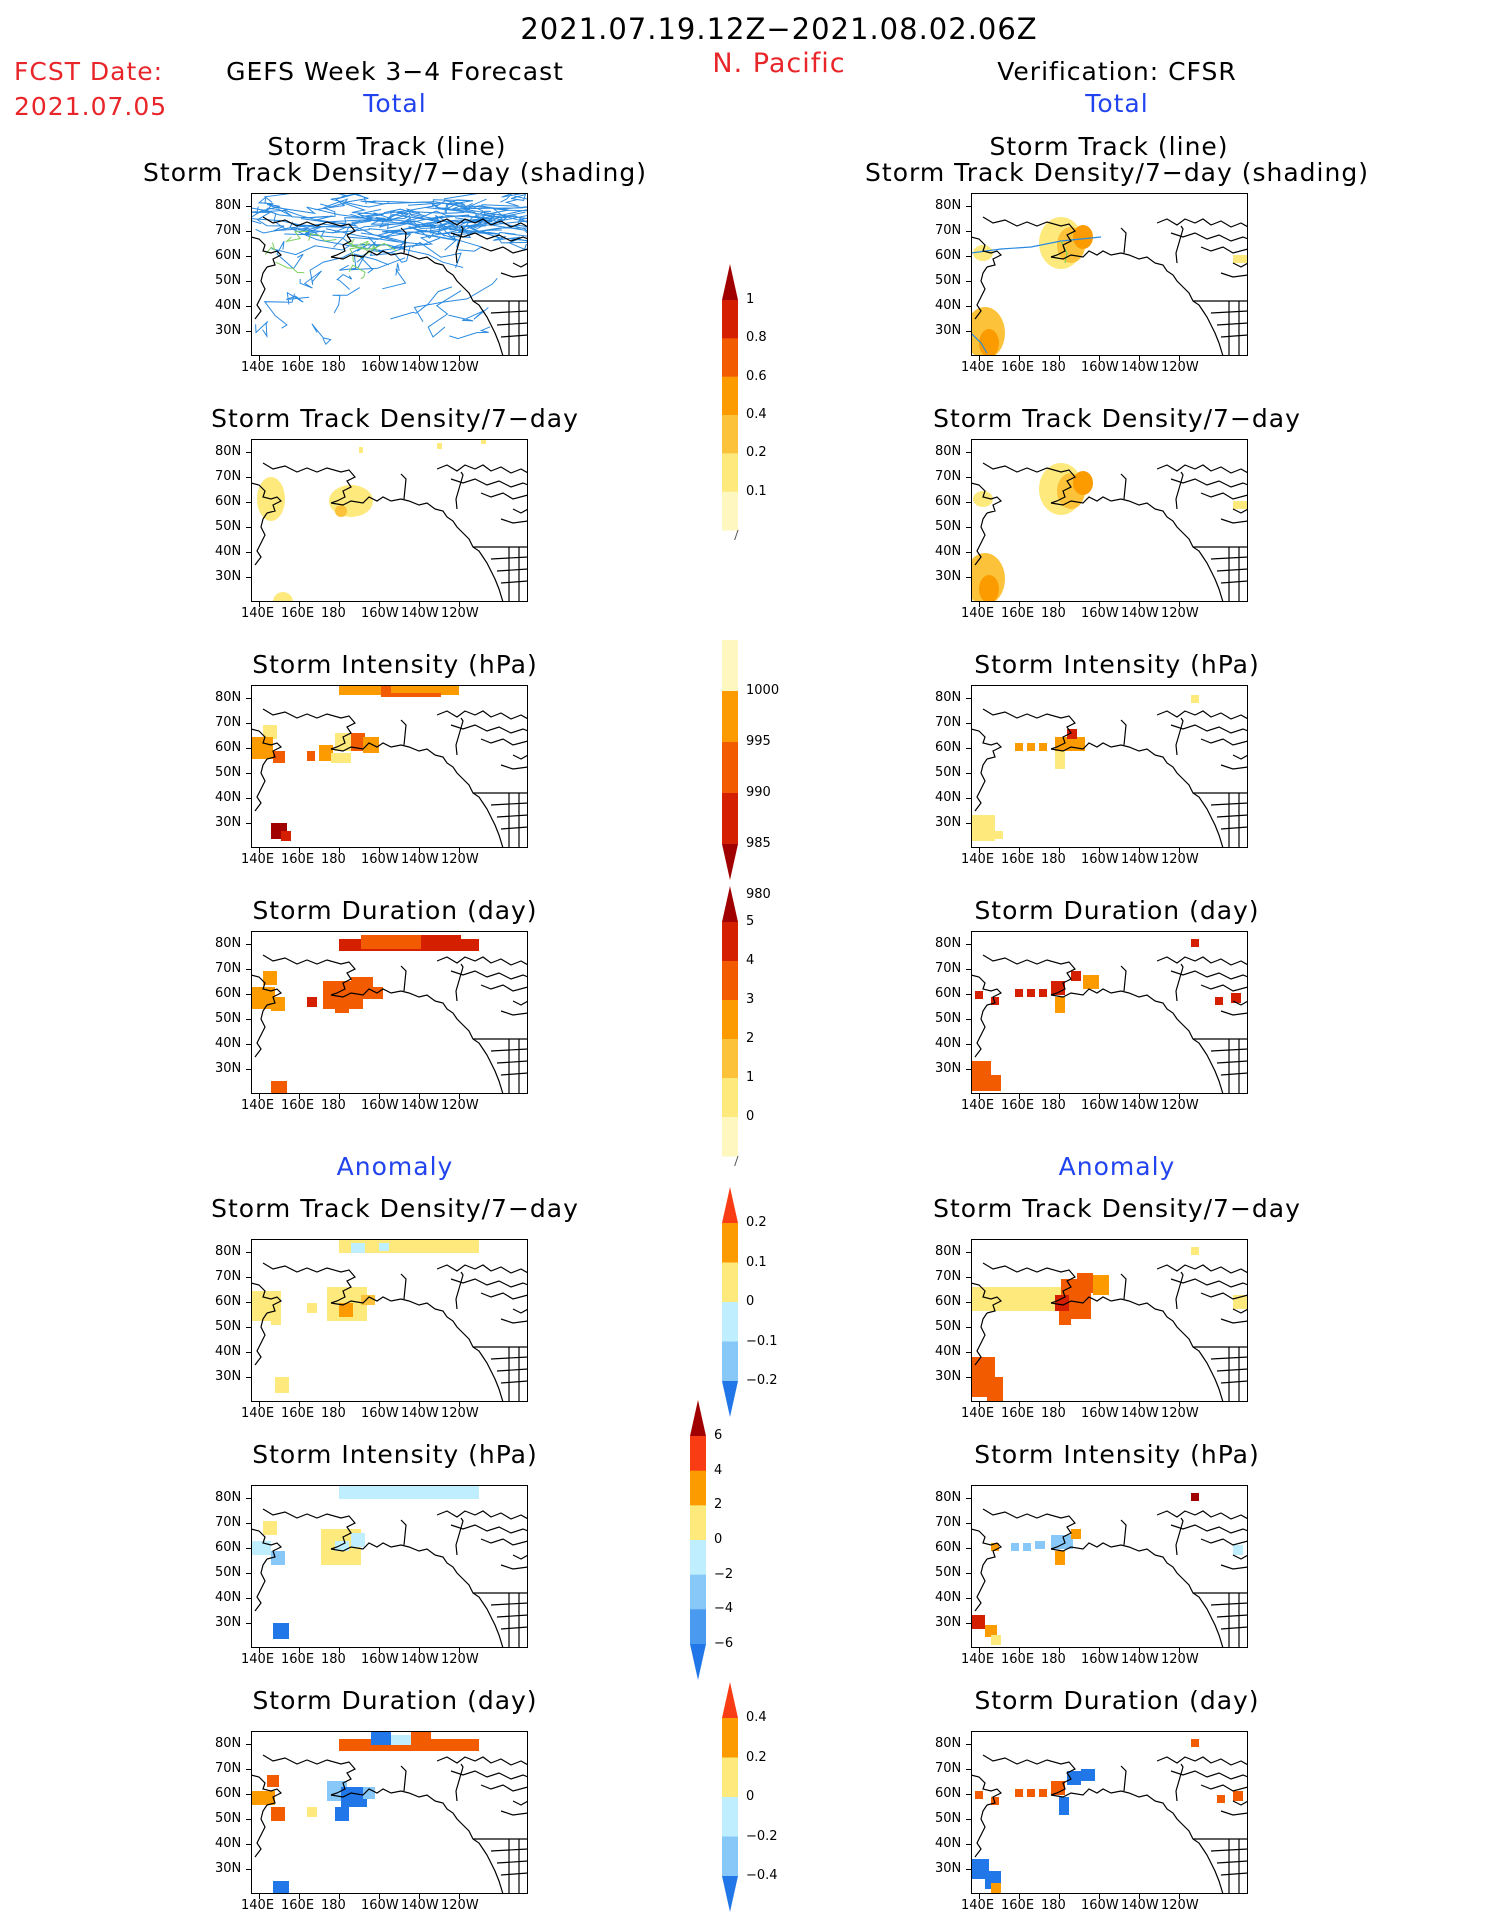 The image size is (1487, 1926). What do you see at coordinates (1109, 1012) in the screenshot?
I see `map-duration-right` at bounding box center [1109, 1012].